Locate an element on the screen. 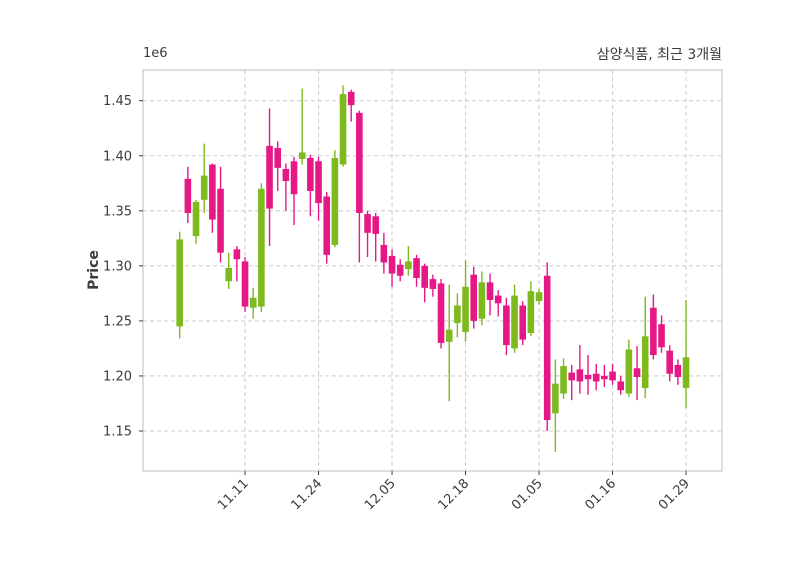 This screenshot has width=800, height=575. x-tick-label: 12.18 is located at coordinates (453, 494).